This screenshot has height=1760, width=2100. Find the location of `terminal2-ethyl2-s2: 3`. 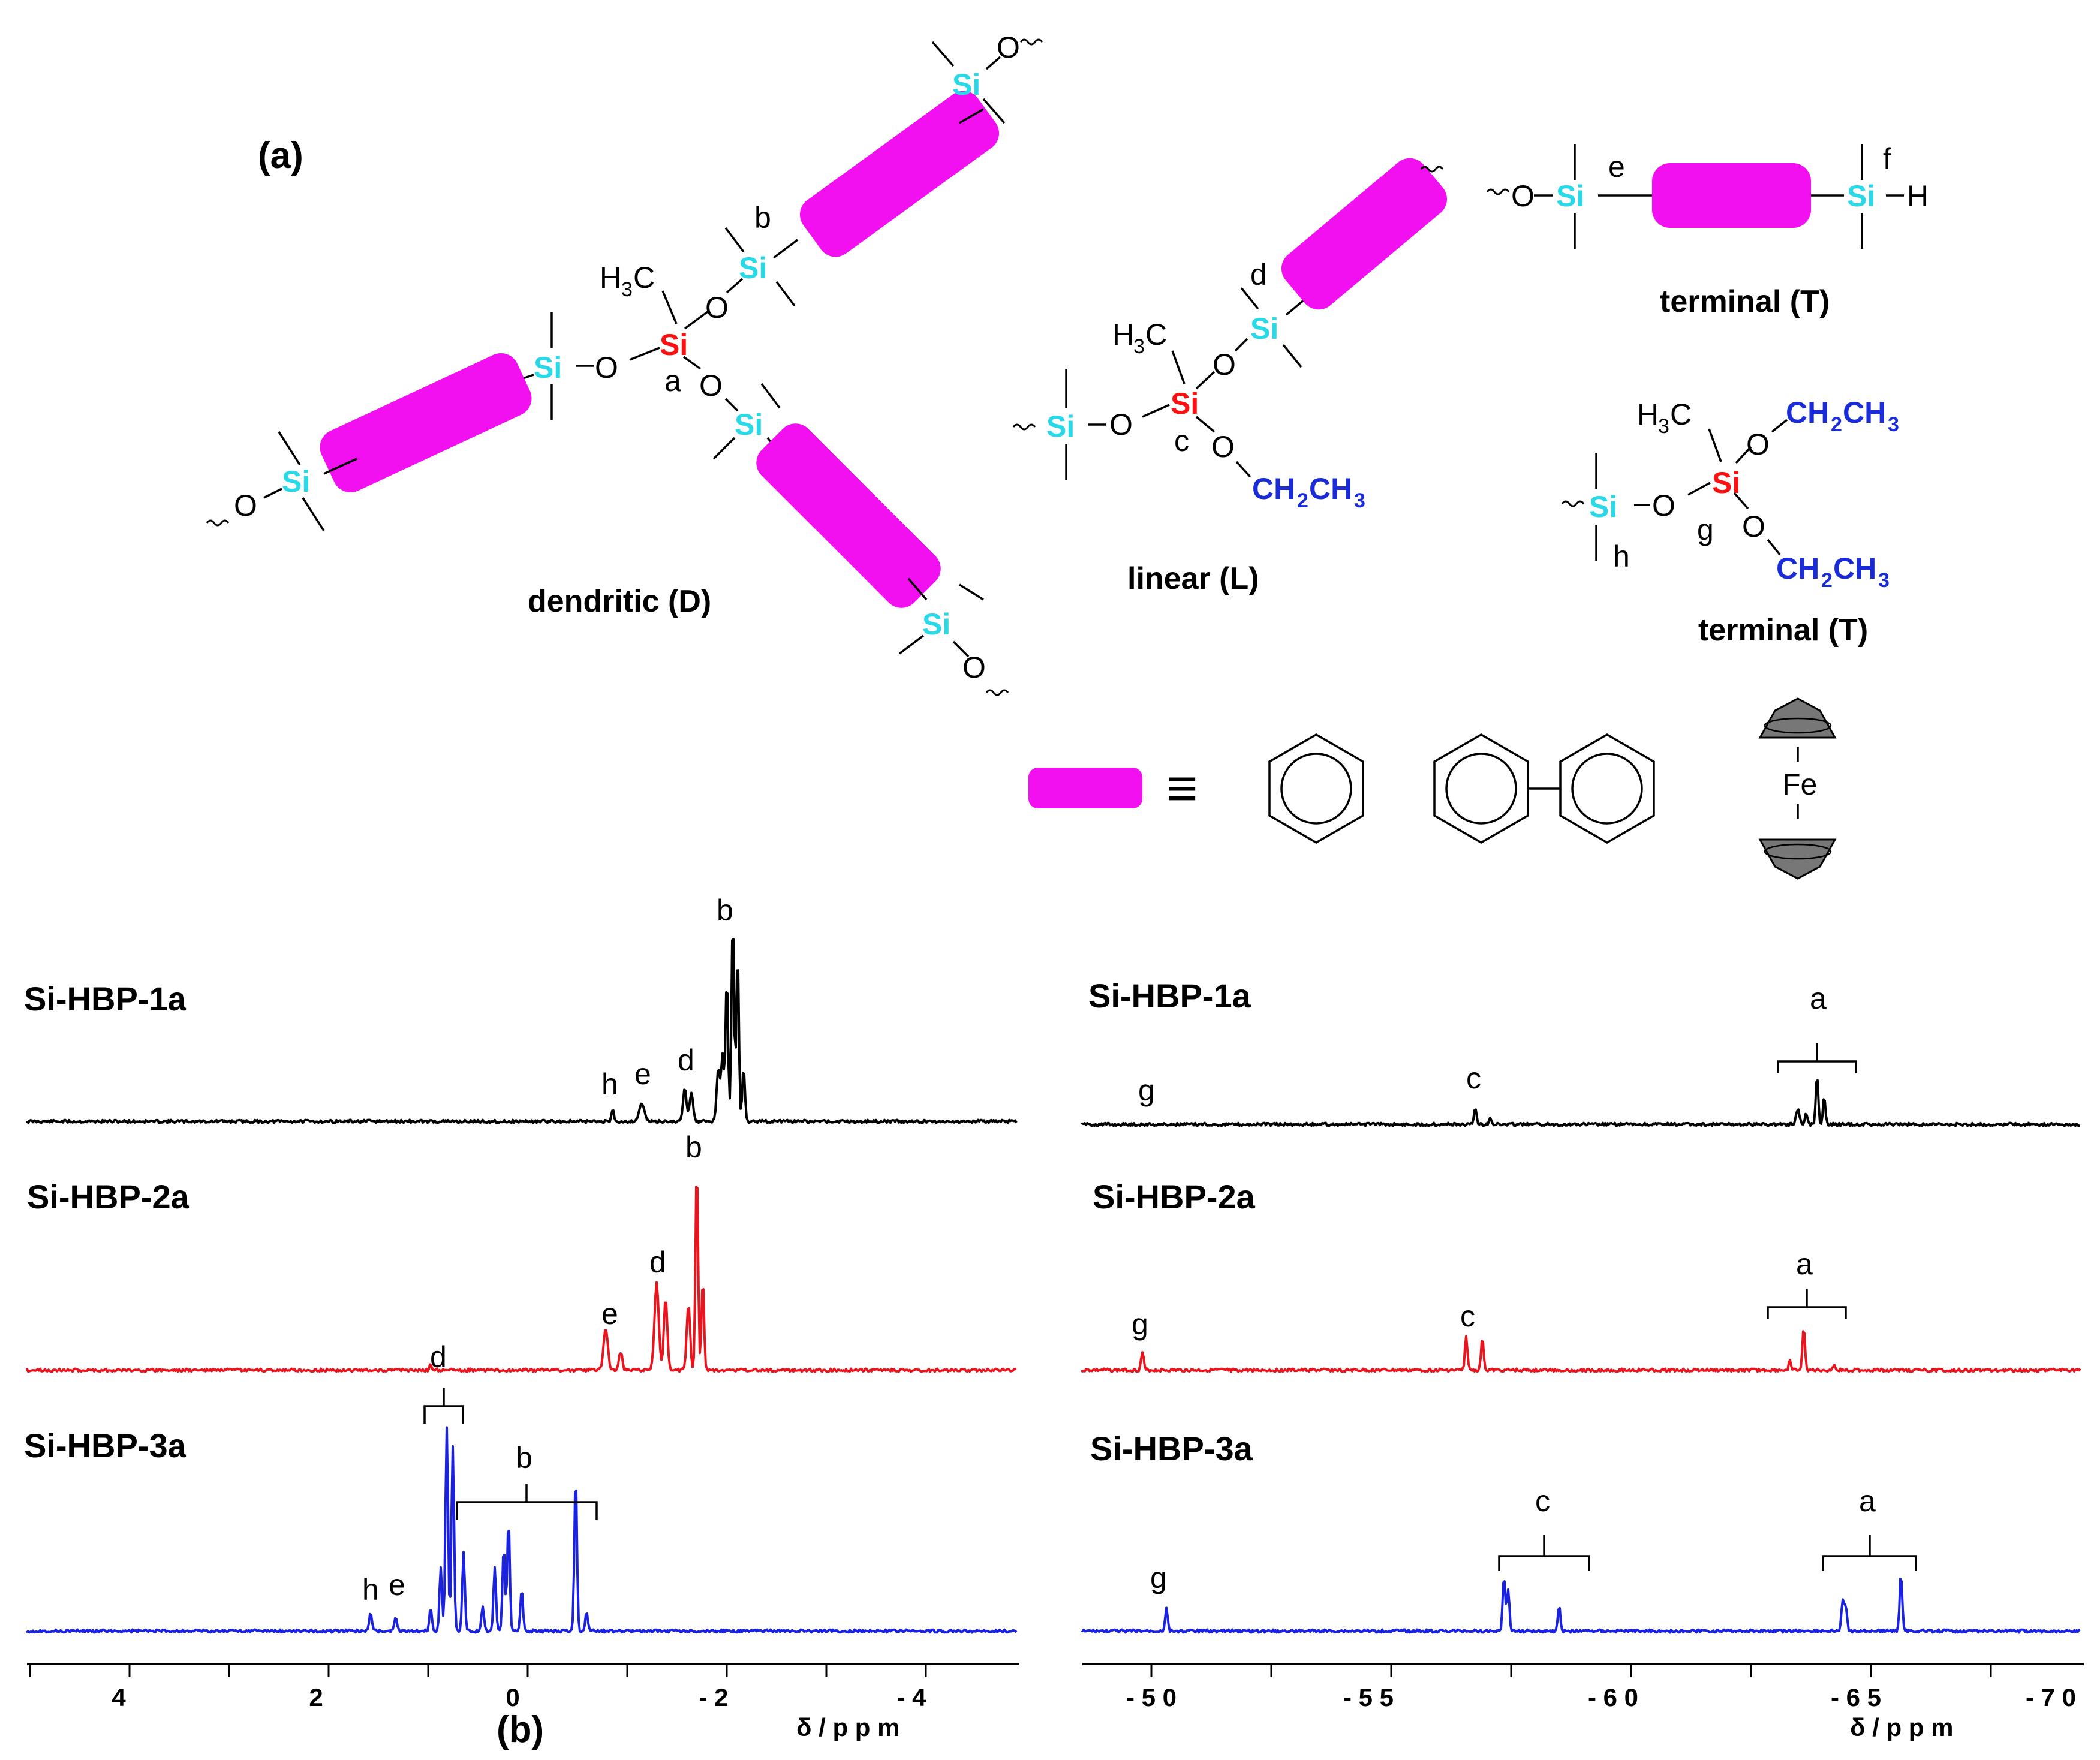

terminal2-ethyl2-s2: 3 is located at coordinates (1884, 581).